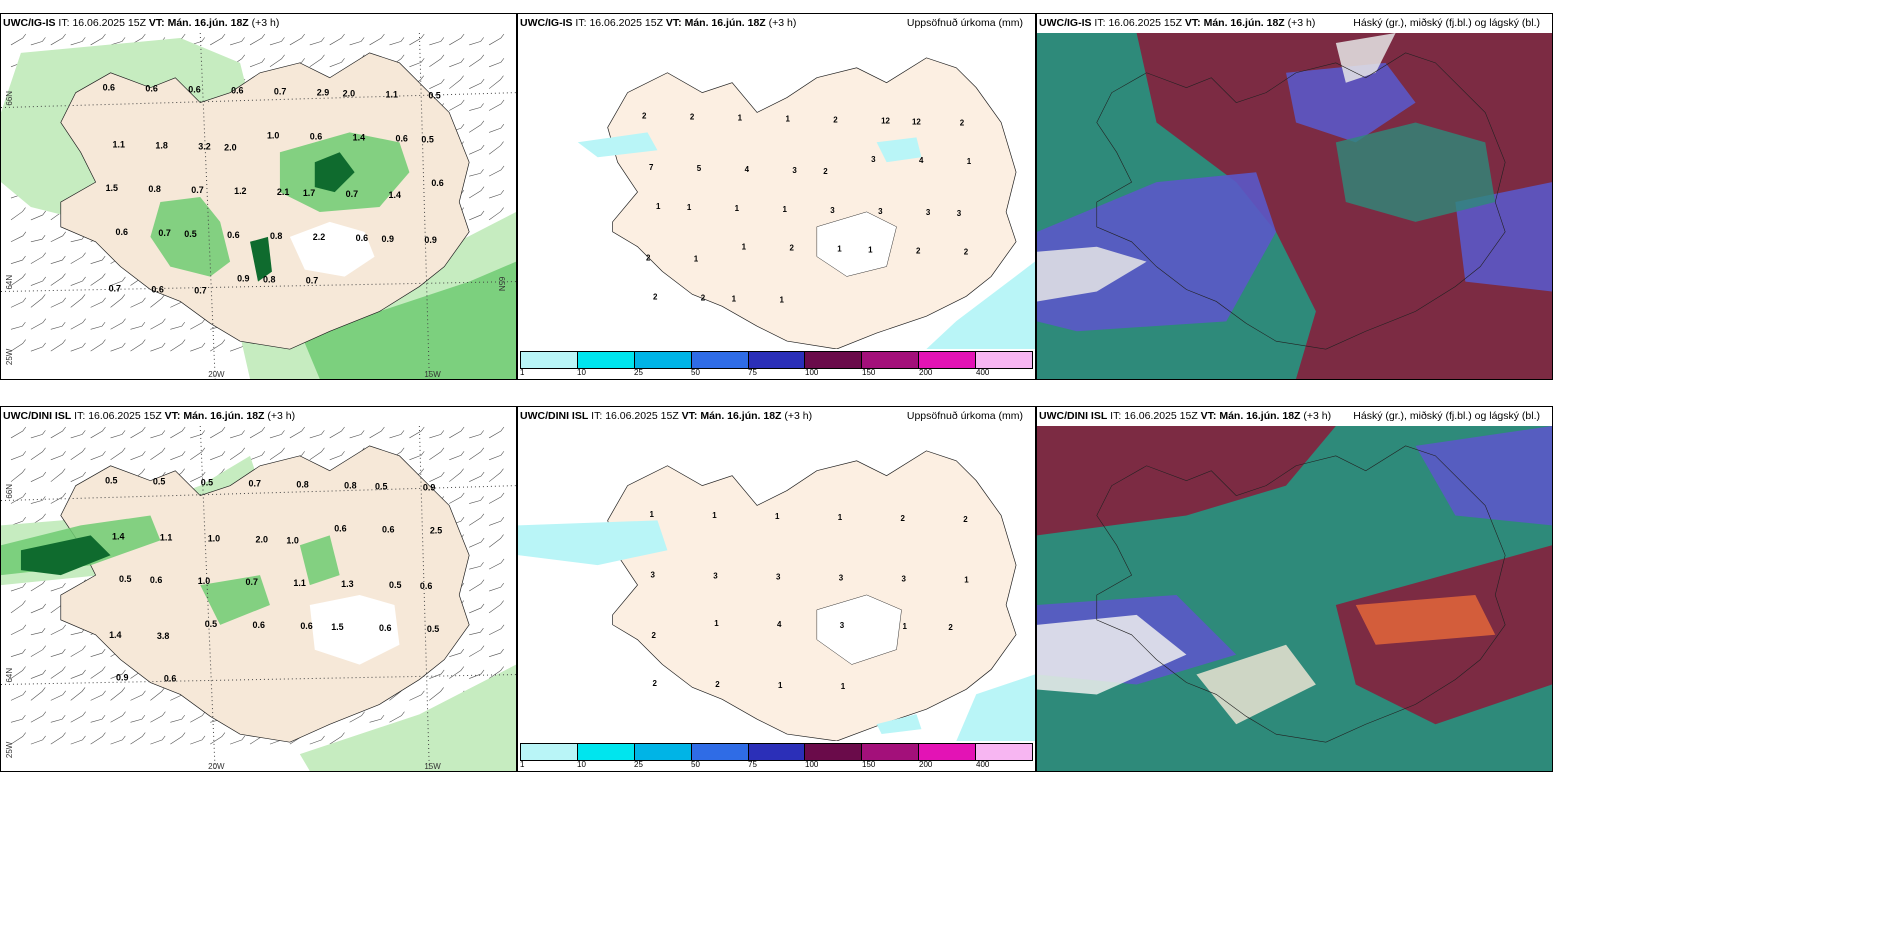  I want to click on legend-label: 100, so click(812, 764).